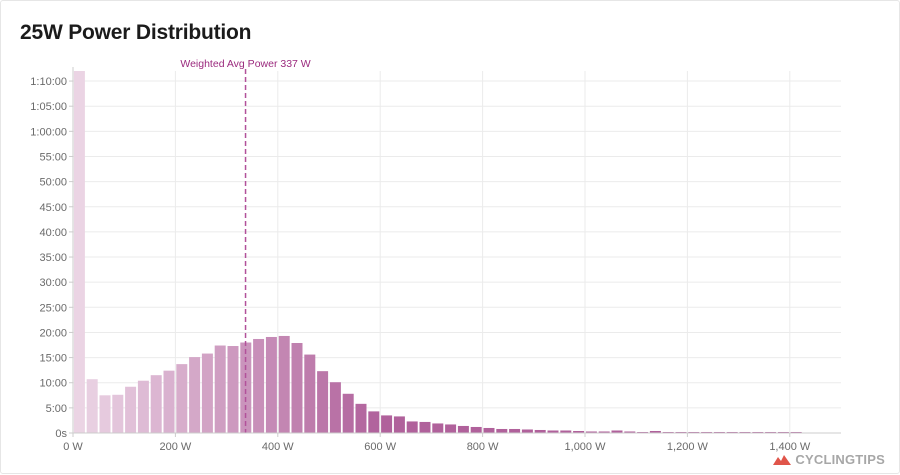  I want to click on reference-line-group: Weighted Avg Power 337 W, so click(245, 245).